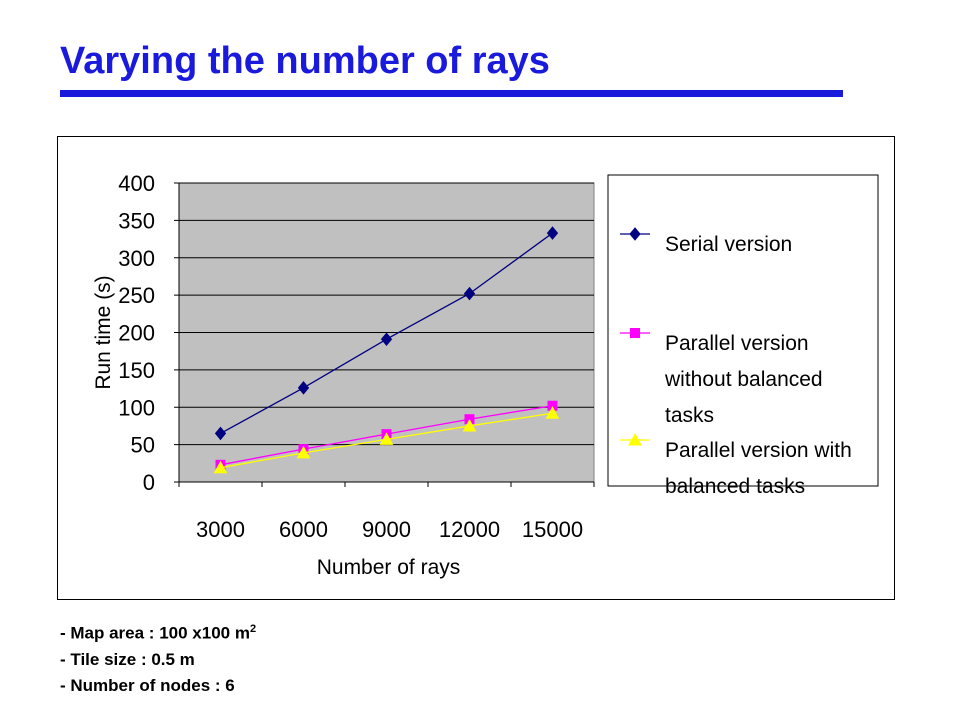 Image resolution: width=960 pixels, height=720 pixels. I want to click on note-map-area: - Map area : 100 x100 m2, so click(158, 631).